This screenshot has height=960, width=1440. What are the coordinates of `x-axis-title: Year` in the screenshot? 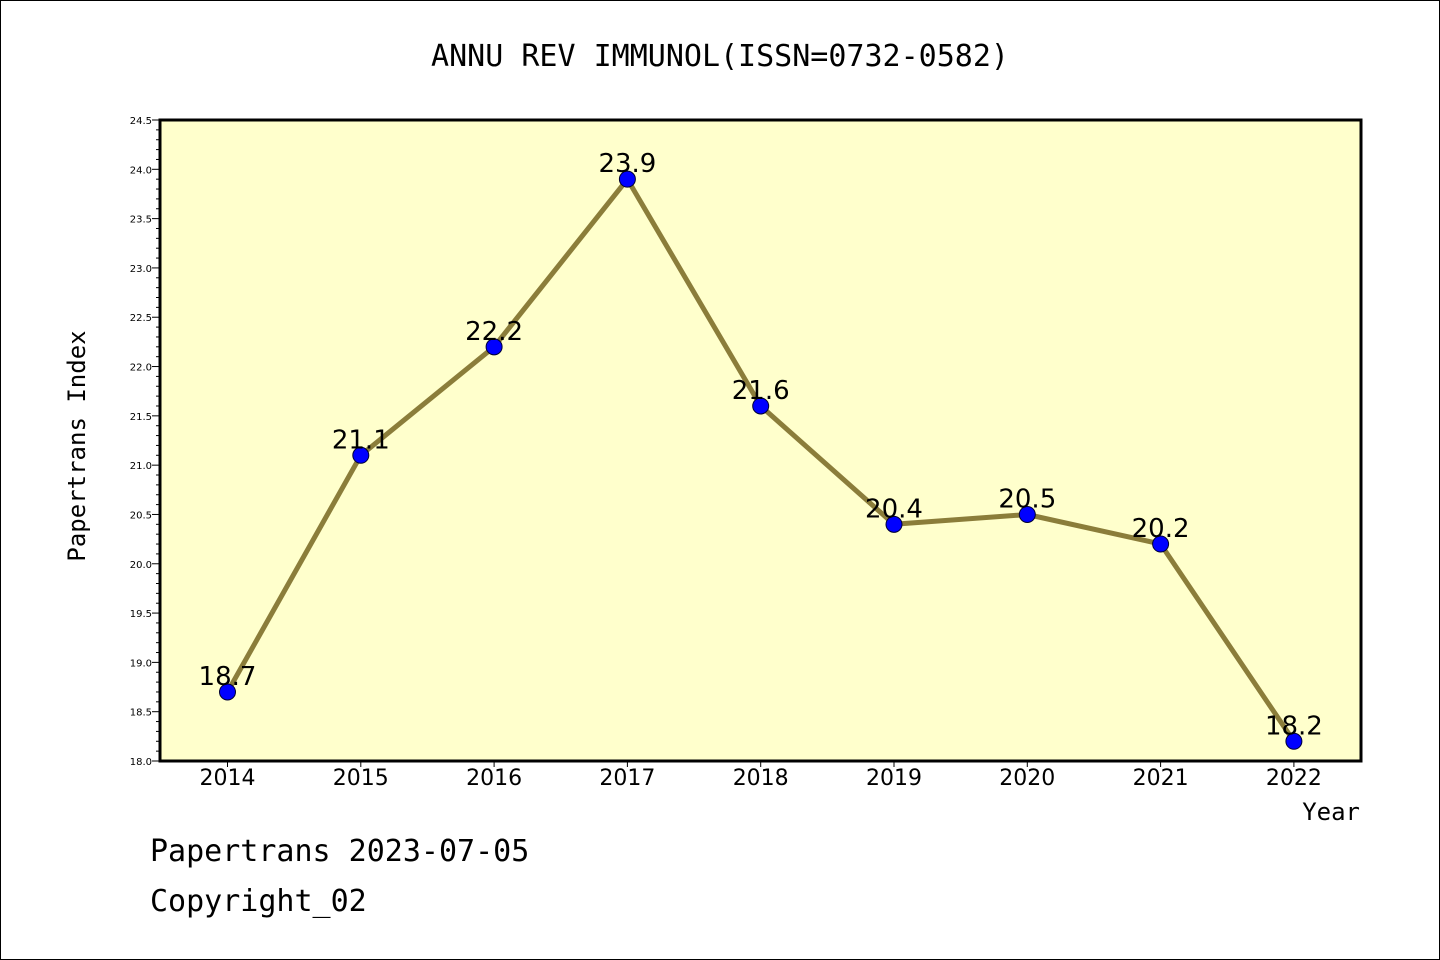 It's located at (1331, 812).